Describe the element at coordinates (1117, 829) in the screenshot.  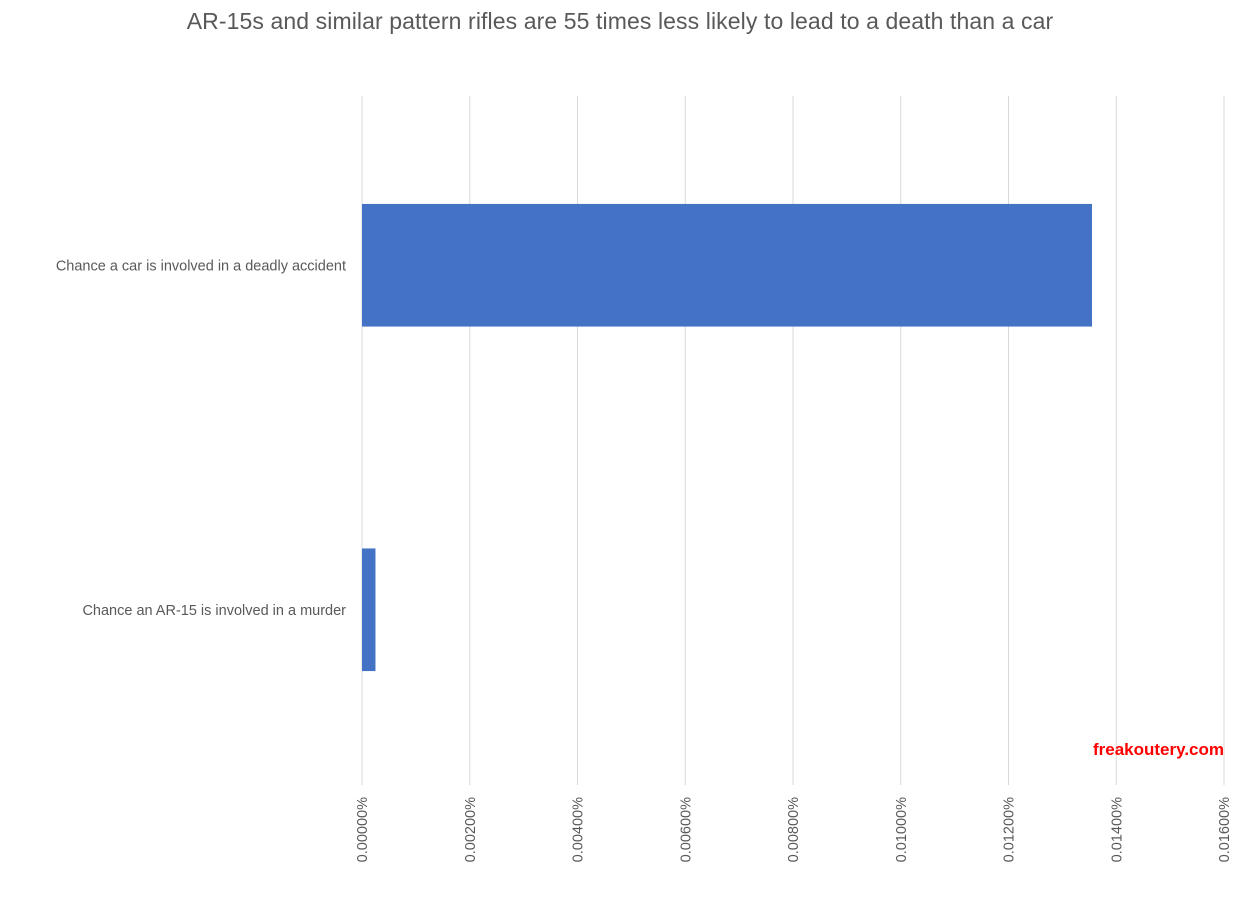
I see `x-tick-label: 0.01400%` at that location.